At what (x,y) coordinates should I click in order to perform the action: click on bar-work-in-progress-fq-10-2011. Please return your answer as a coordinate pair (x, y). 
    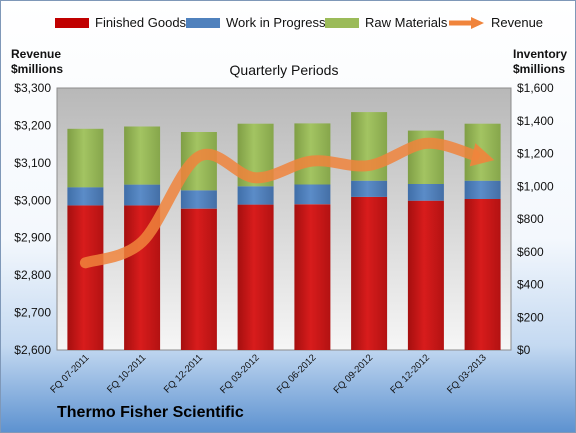
    Looking at the image, I should click on (142, 195).